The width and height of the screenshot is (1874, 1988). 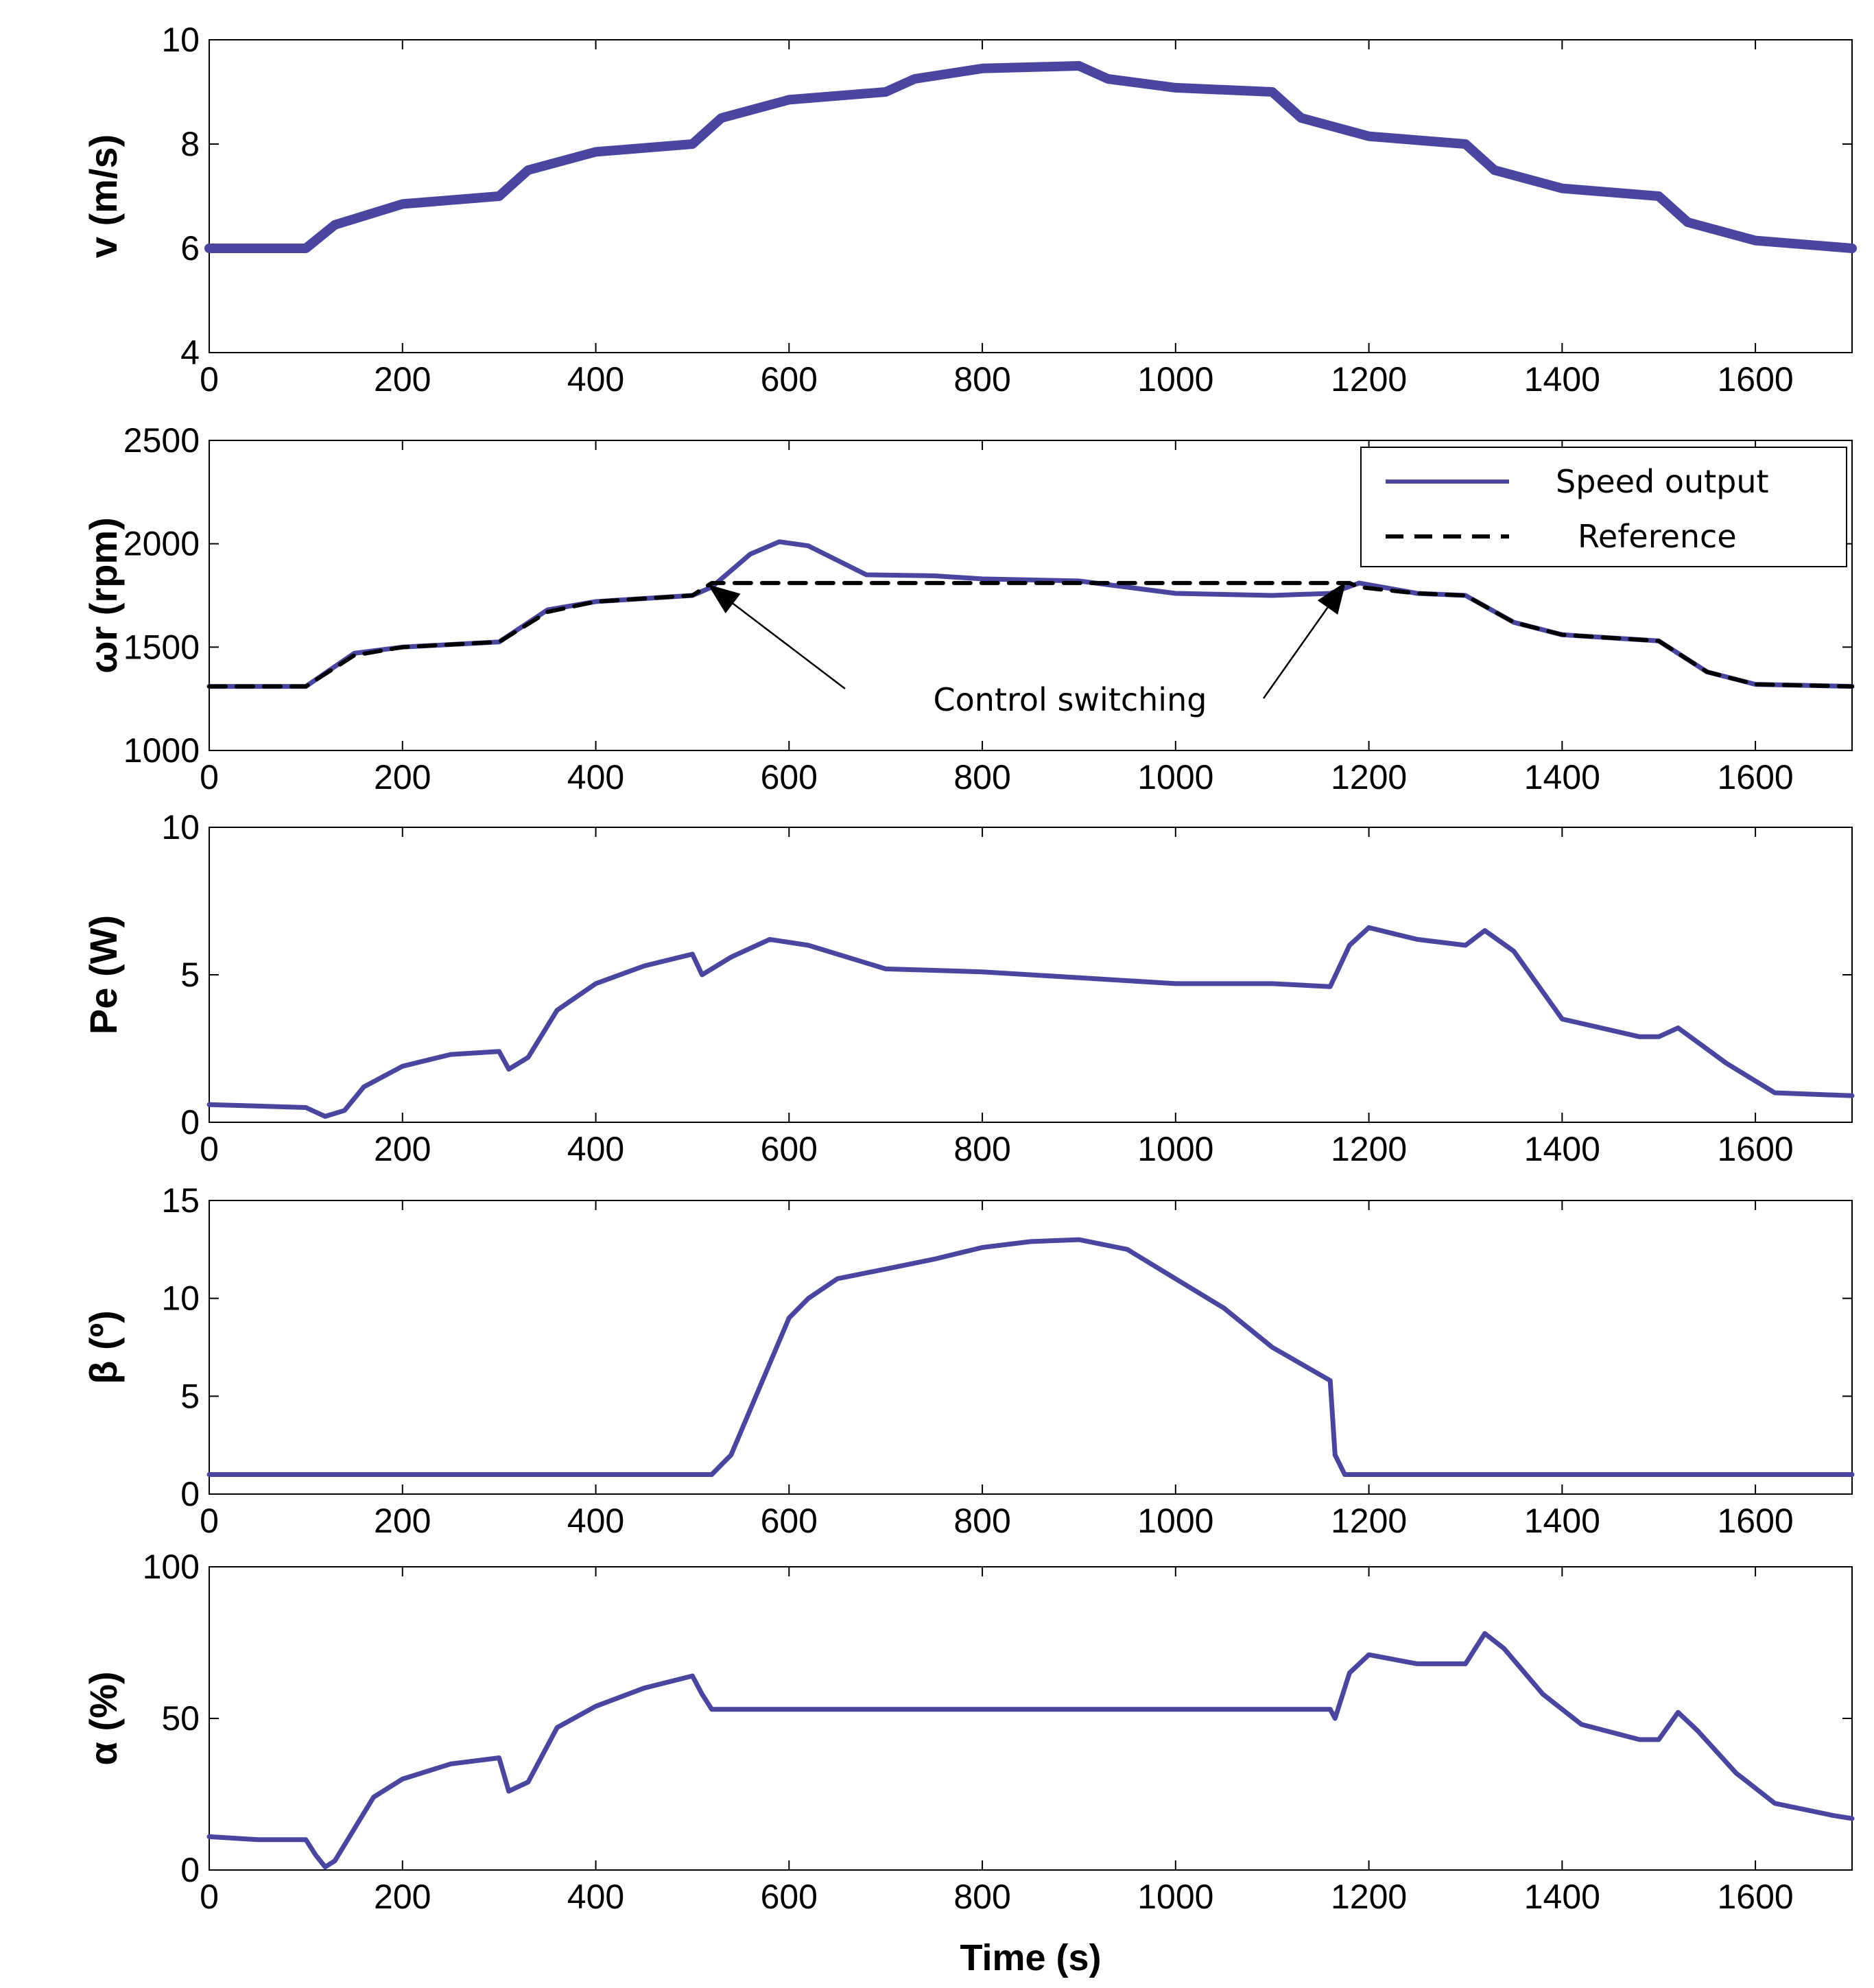 I want to click on series-line-wind-speed-output, so click(x=1030, y=157).